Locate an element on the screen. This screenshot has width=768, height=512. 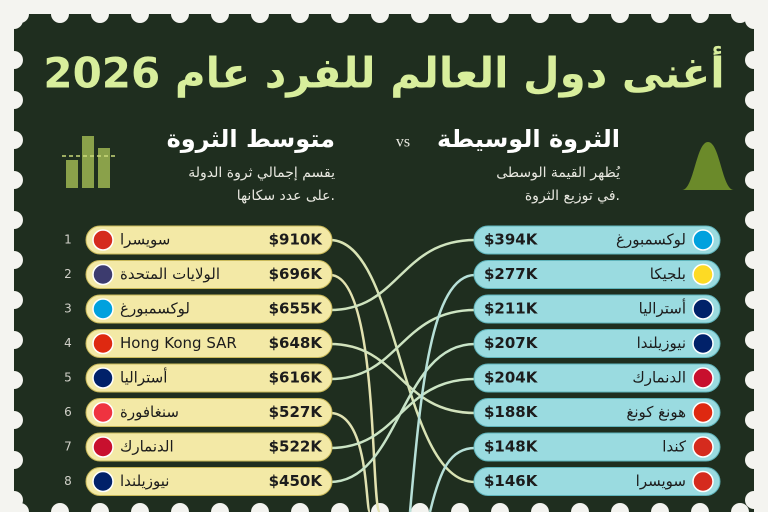
right-heading: الثروة الوسيطة is located at coordinates (528, 139).